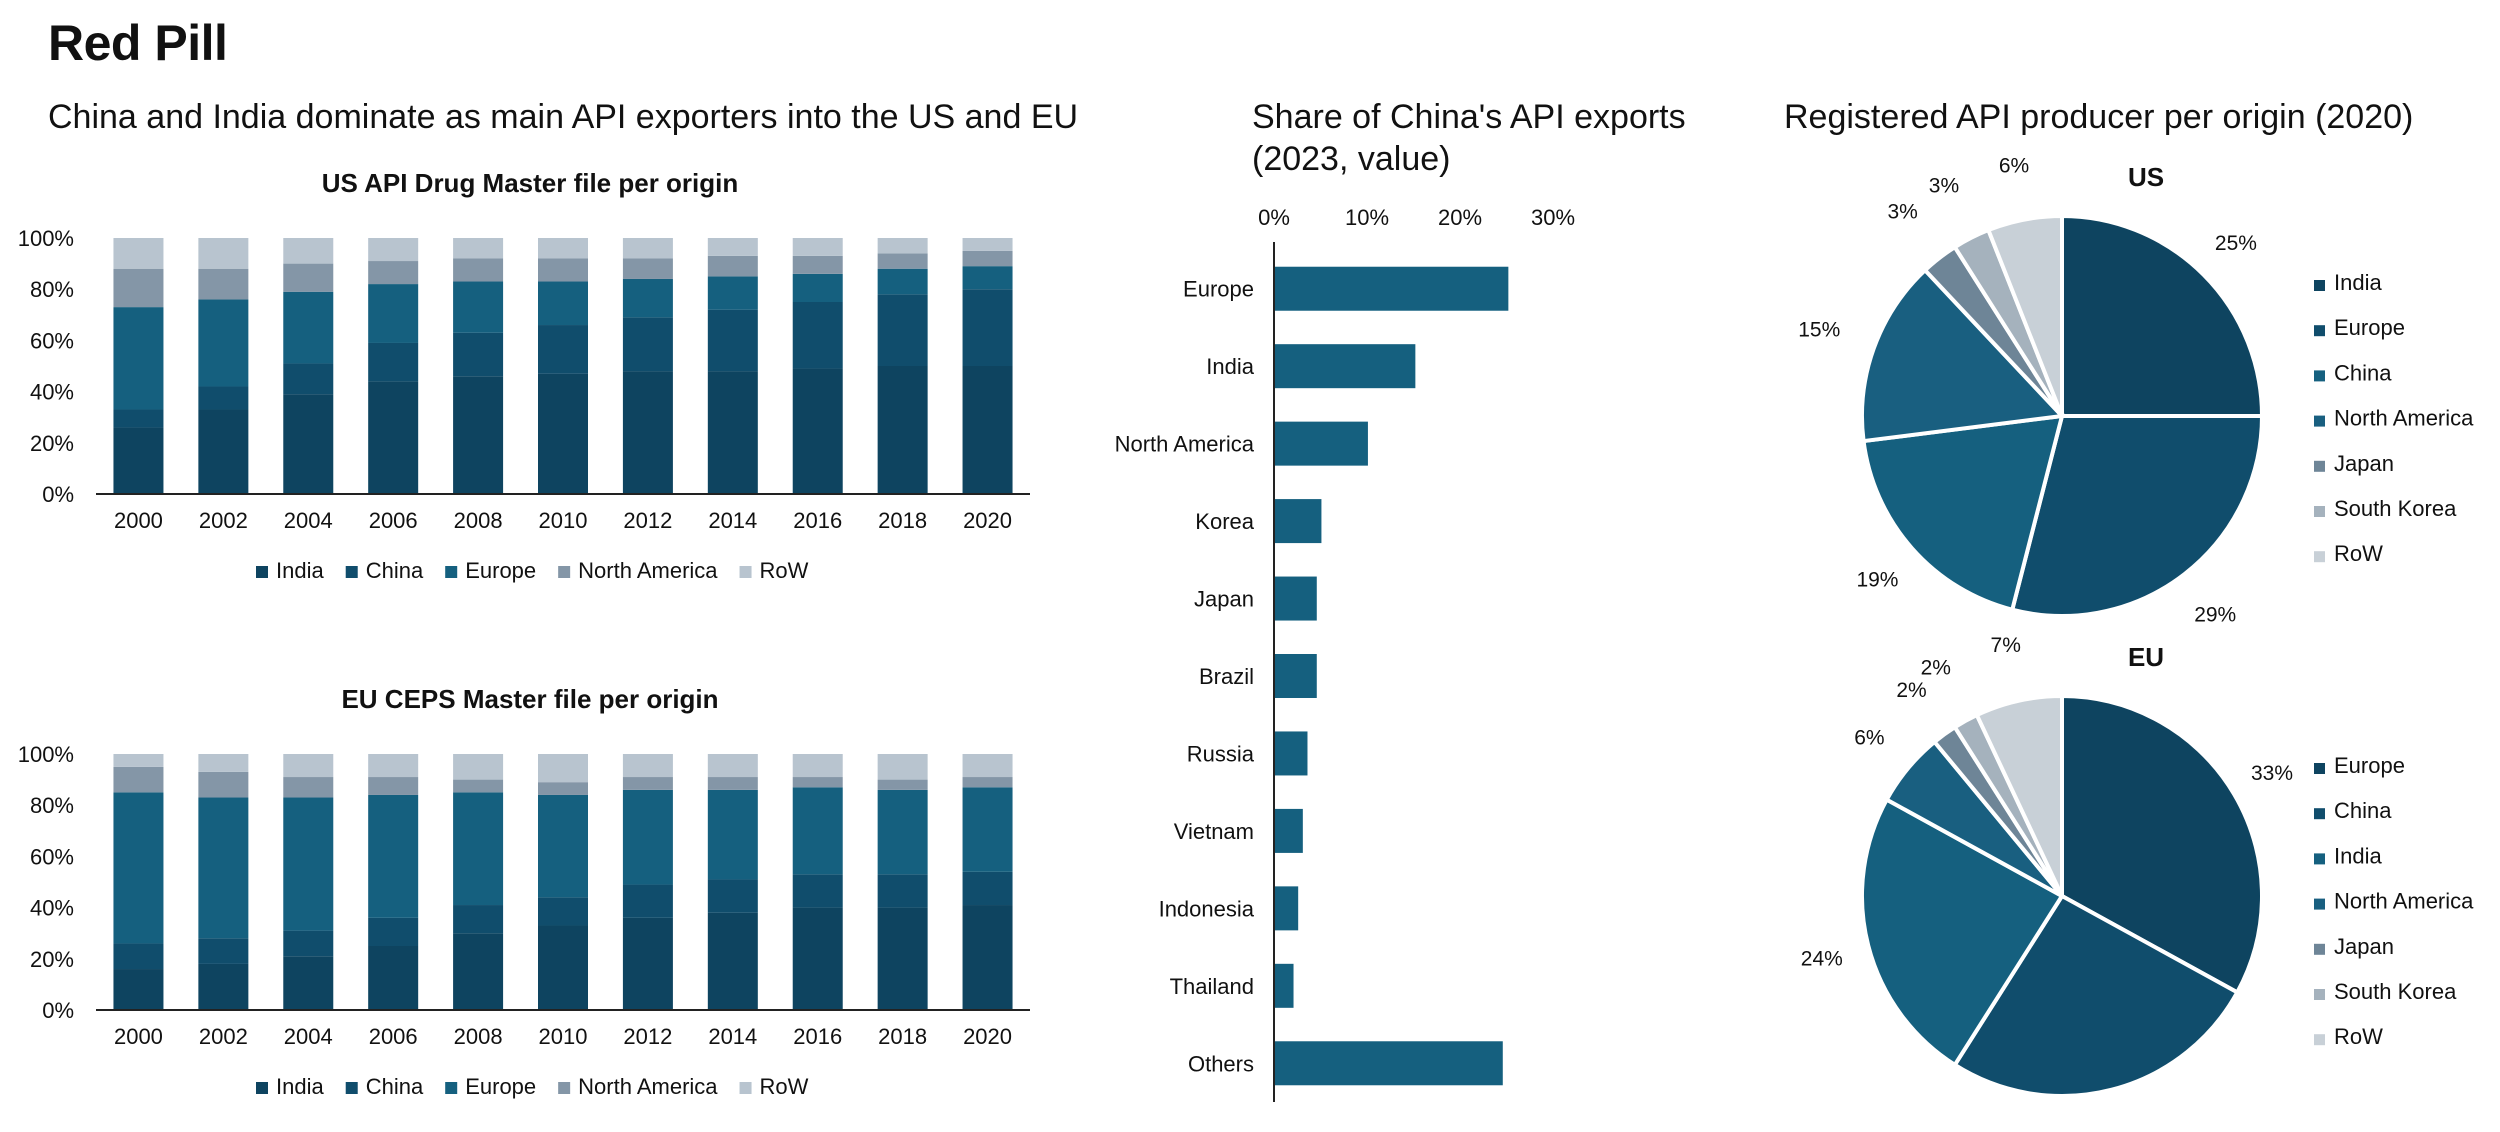  Describe the element at coordinates (2272, 773) in the screenshot. I see `eu-pie-value-label: 33%` at that location.